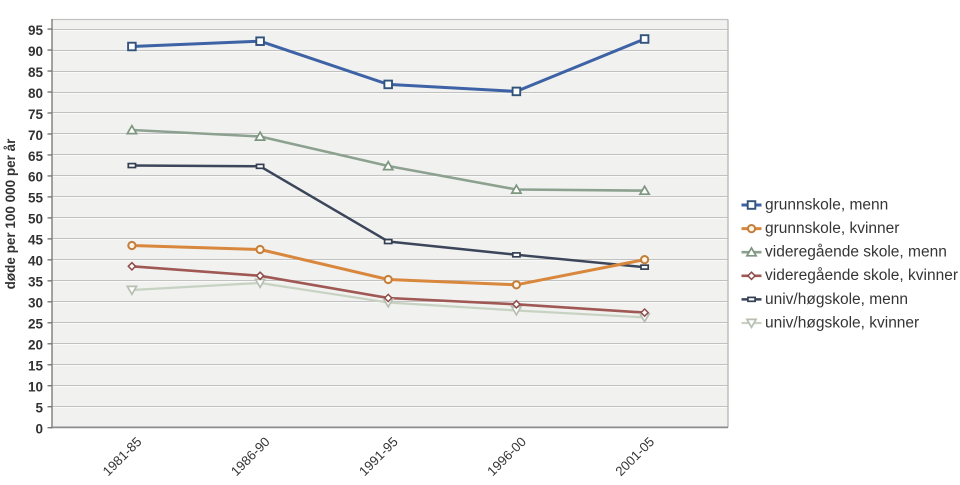 The width and height of the screenshot is (960, 485). I want to click on svg-text: 15, so click(36, 366).